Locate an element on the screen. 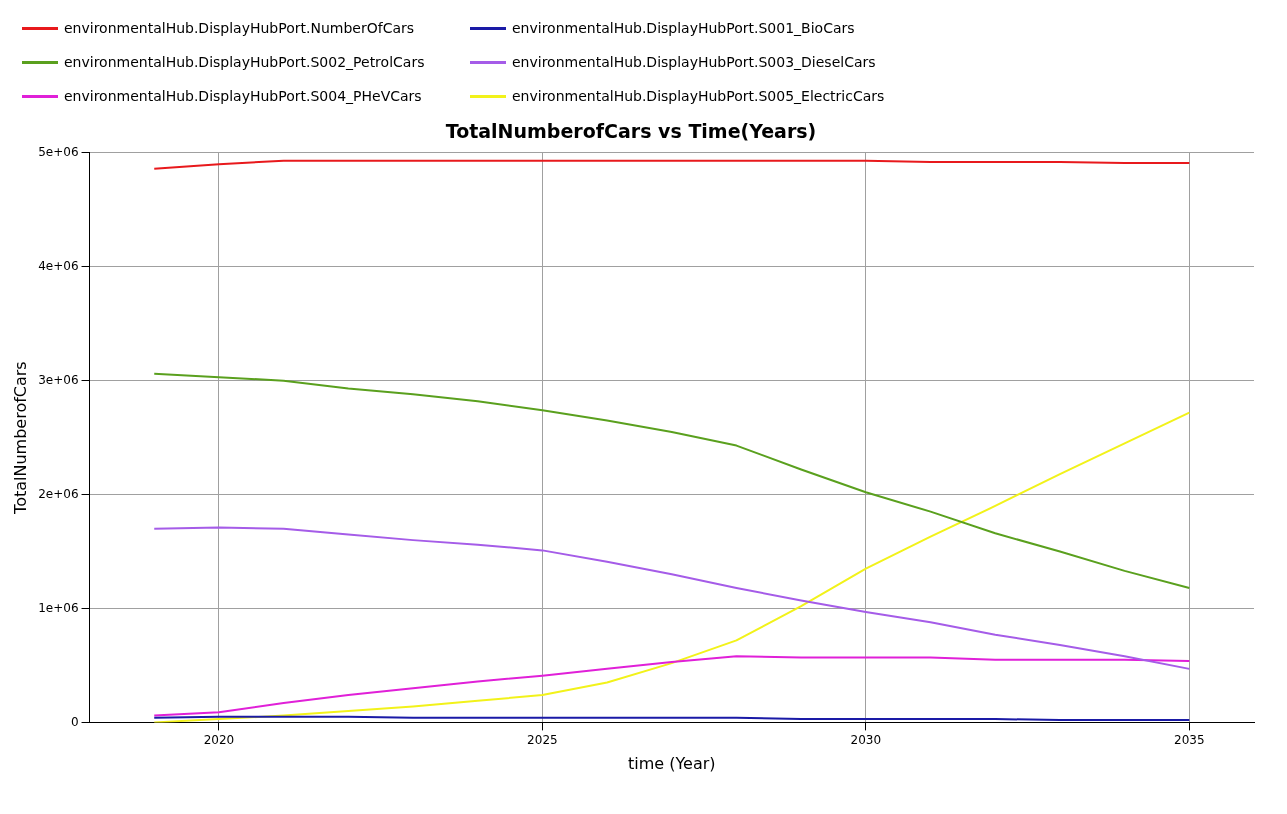 The image size is (1287, 814). y-tick-label: 0 is located at coordinates (74, 721).